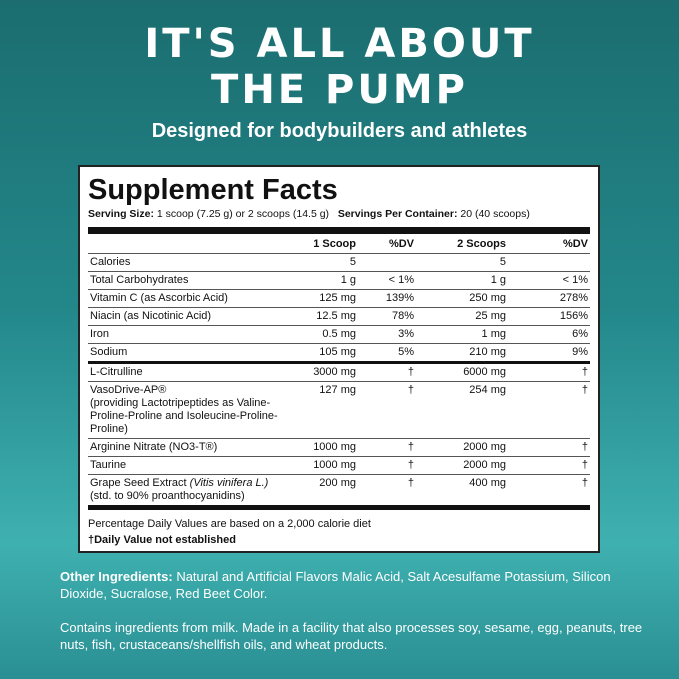 The image size is (679, 679). I want to click on nutrient-row: Sodium 105 mg 5% 210 mg 9%, so click(339, 353).